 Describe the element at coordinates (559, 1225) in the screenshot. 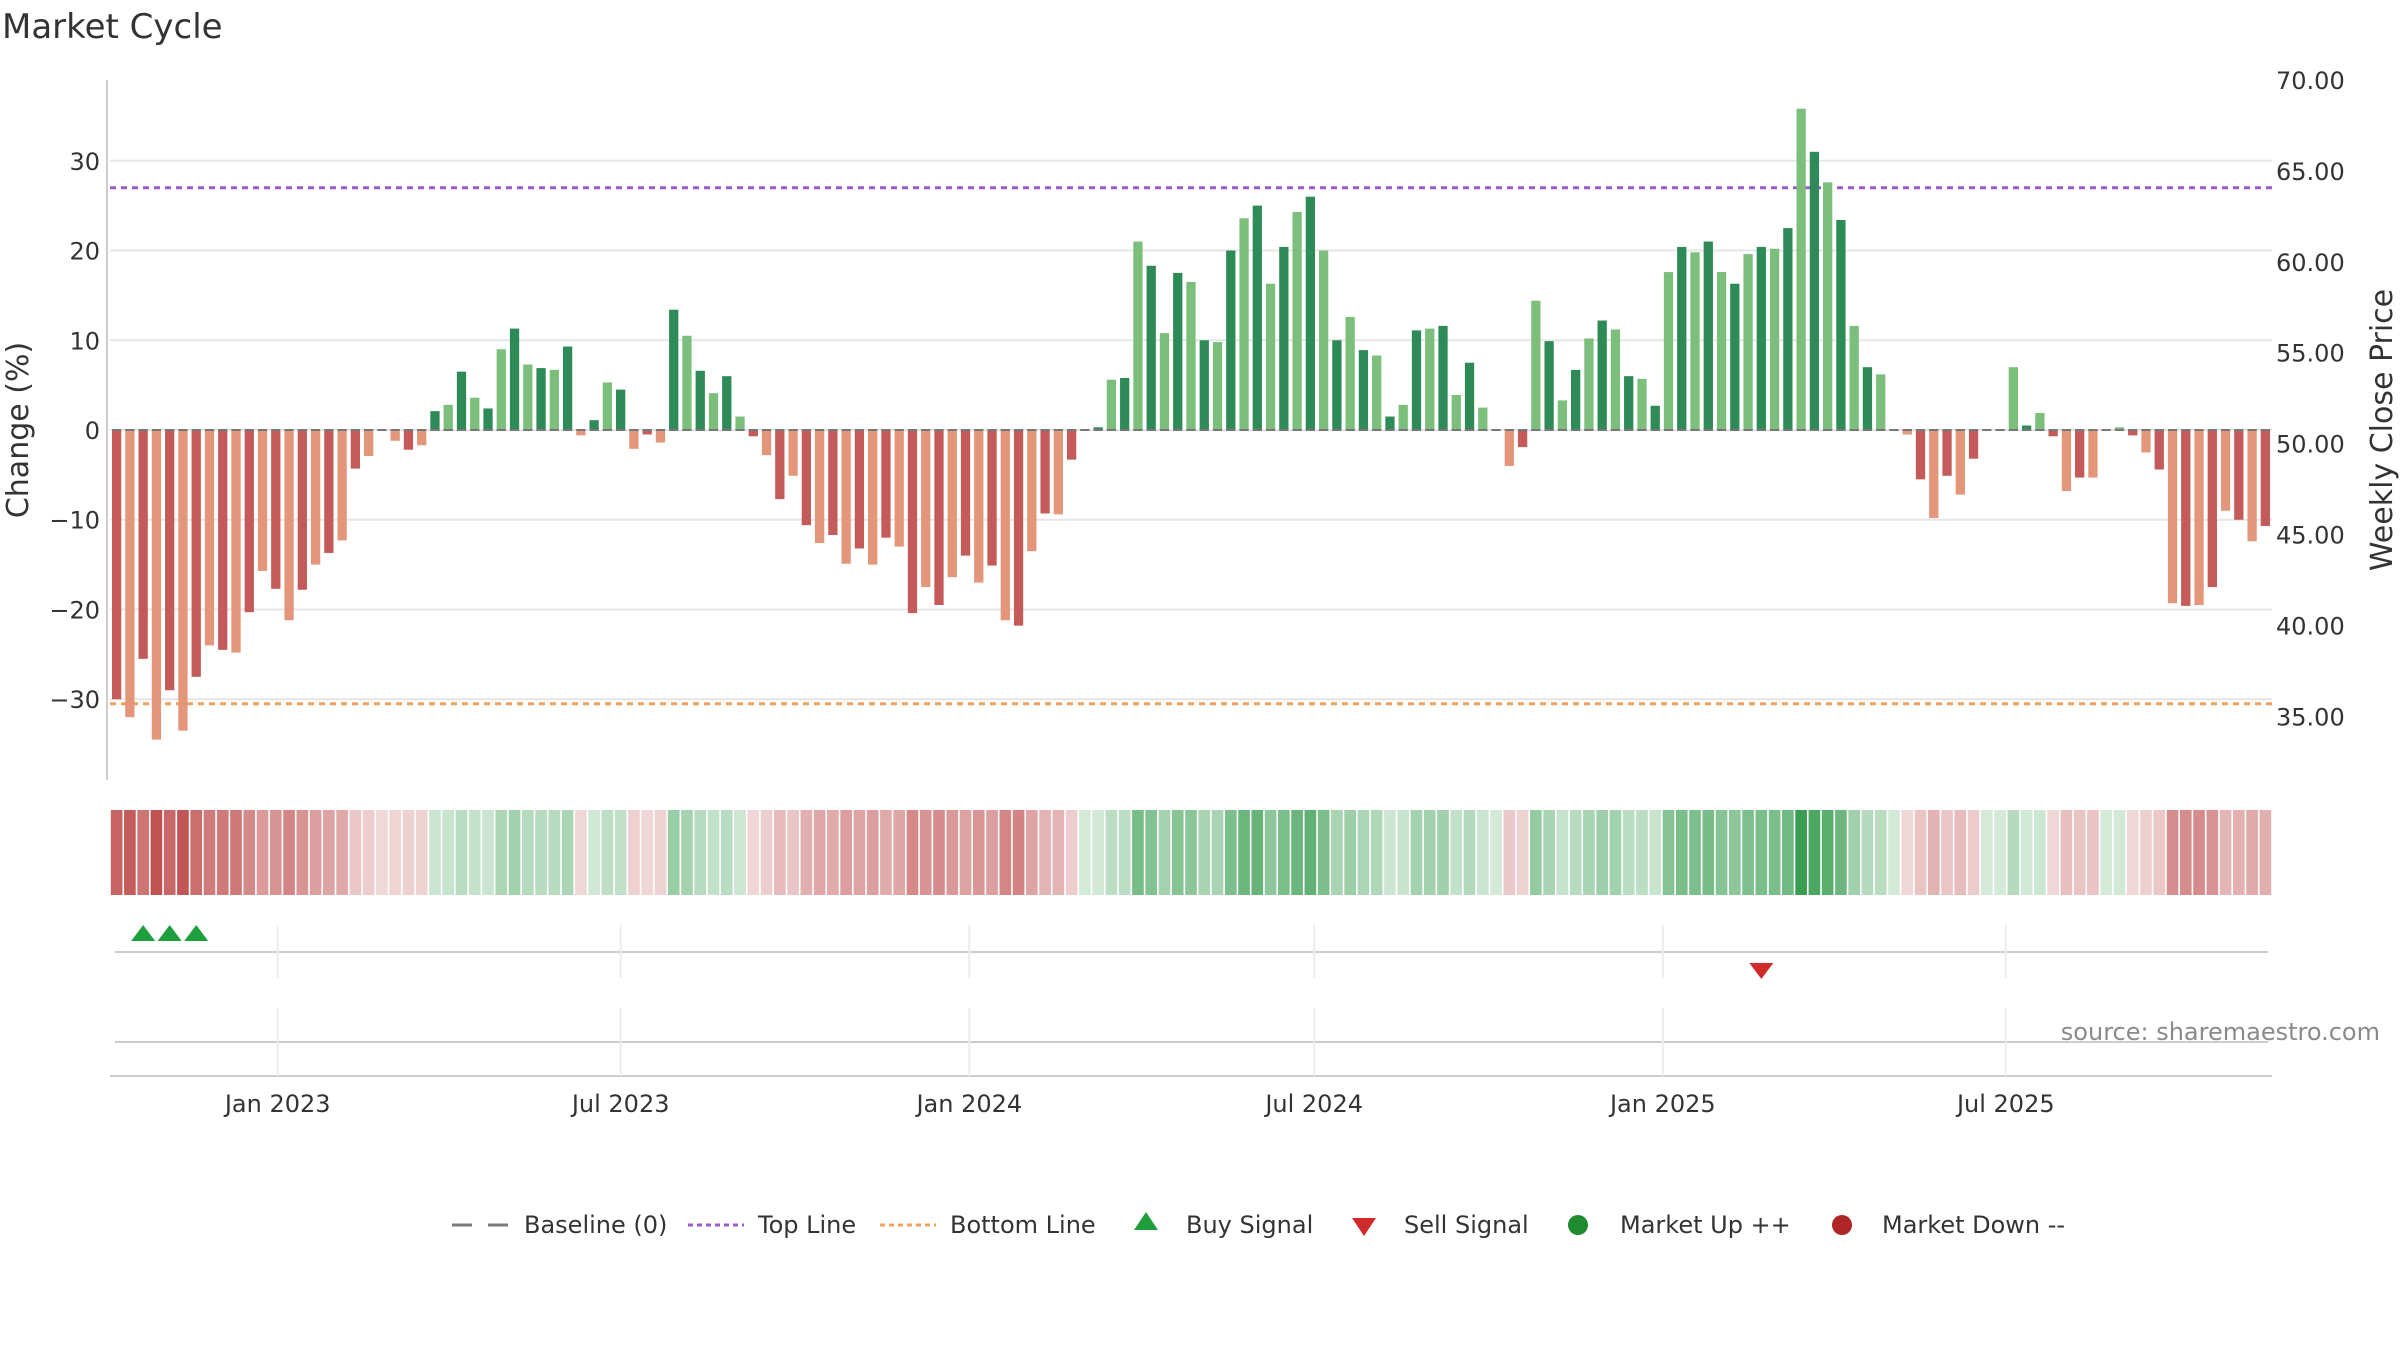

I see `legend-item-baseline: Baseline (0)` at that location.